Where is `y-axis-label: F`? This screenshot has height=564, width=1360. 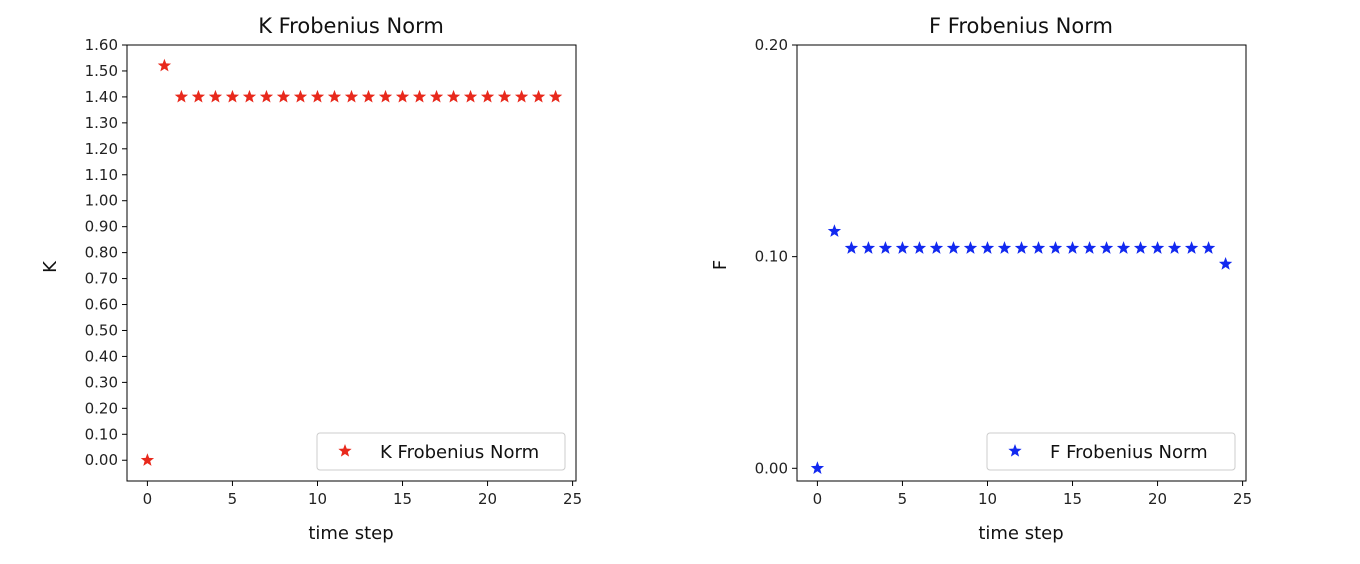 y-axis-label: F is located at coordinates (720, 265).